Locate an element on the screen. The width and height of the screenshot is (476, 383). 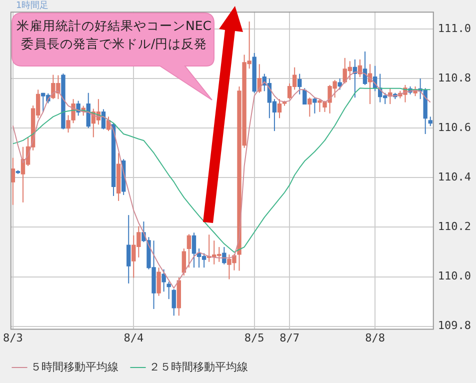
x-tick-label: 8/5 is located at coordinates (254, 337).